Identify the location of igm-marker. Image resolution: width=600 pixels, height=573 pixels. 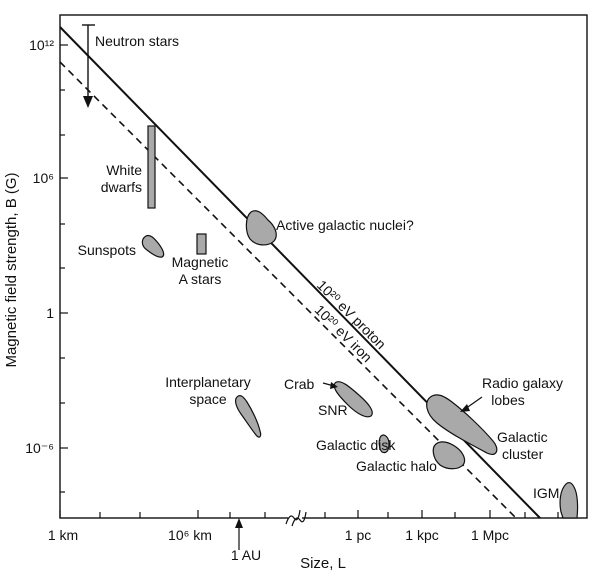
(569, 500).